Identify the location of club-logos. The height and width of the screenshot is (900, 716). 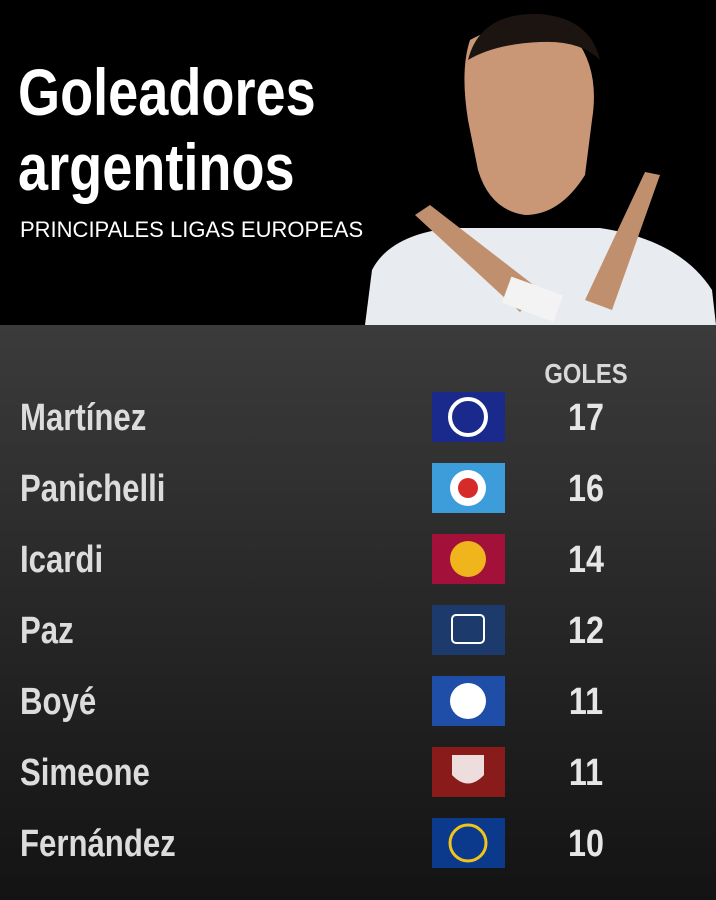
(468, 630).